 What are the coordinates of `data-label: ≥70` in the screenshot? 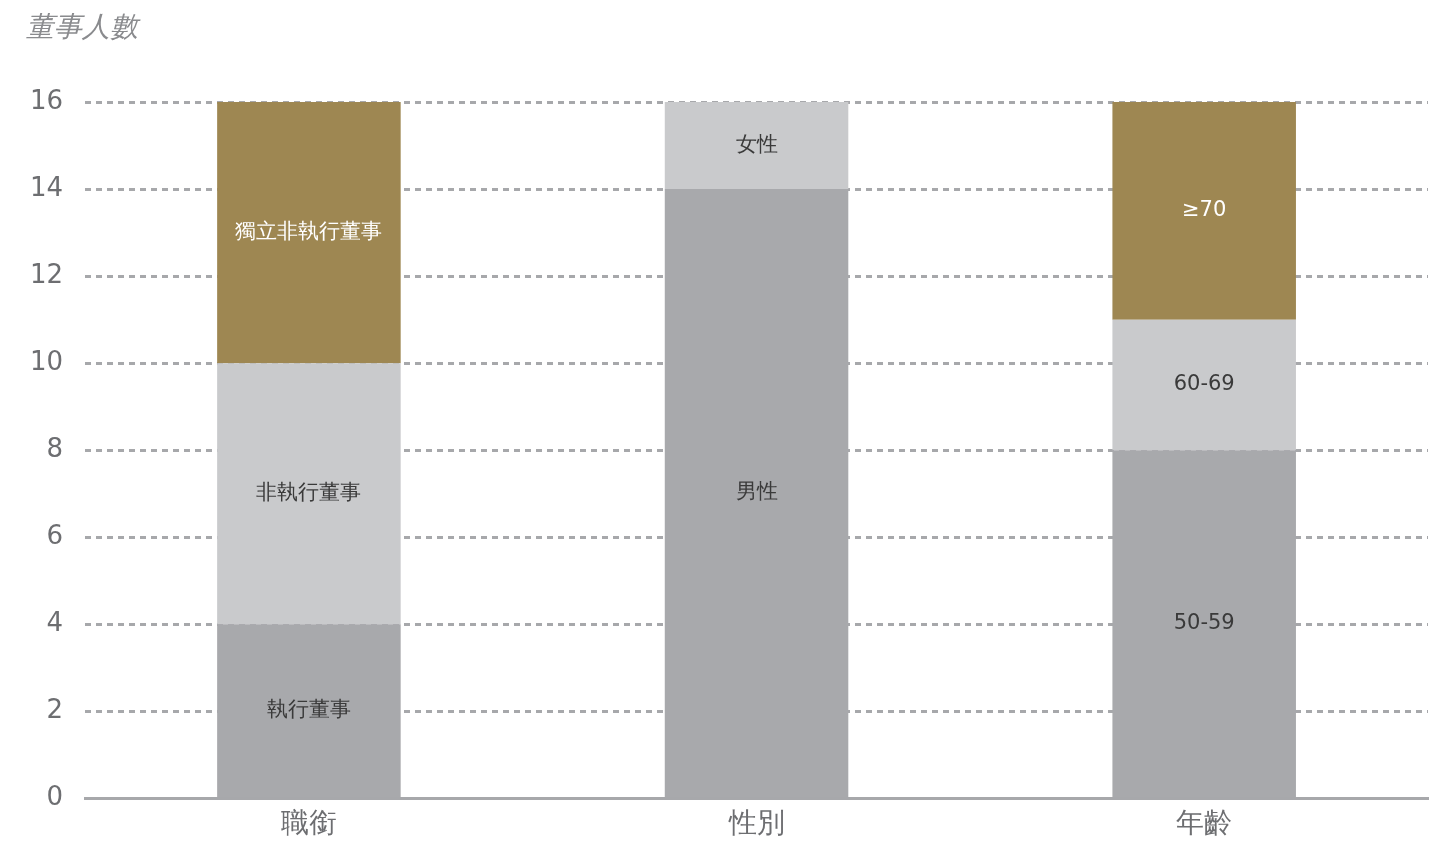 It's located at (1204, 209).